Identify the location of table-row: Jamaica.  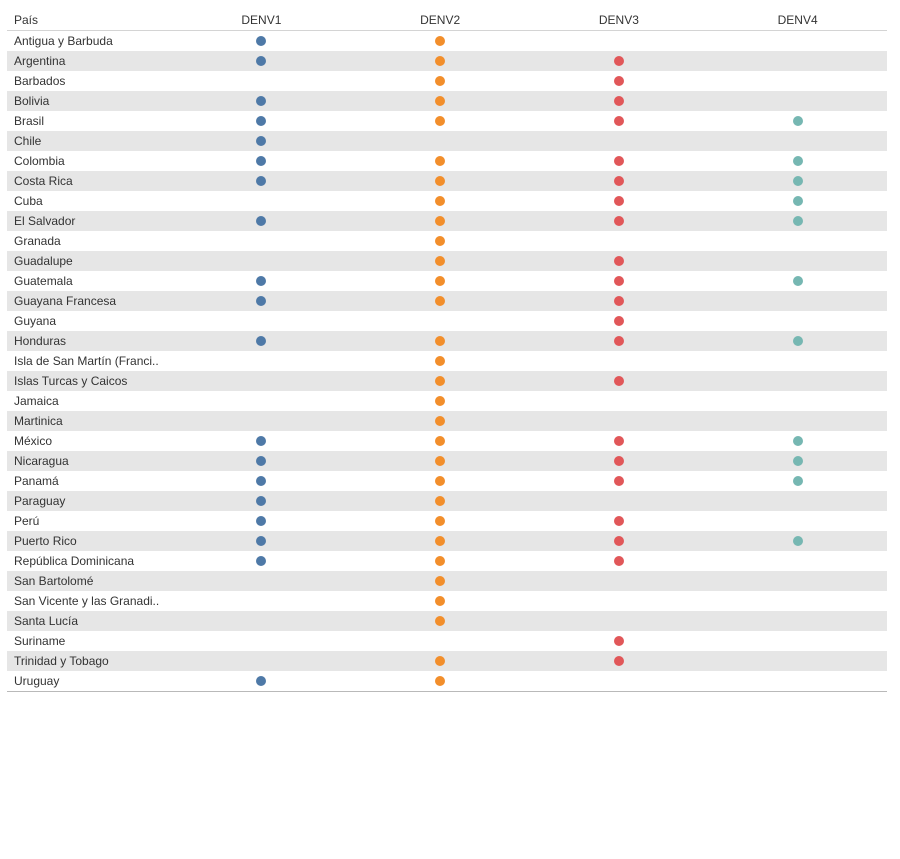
(447, 401).